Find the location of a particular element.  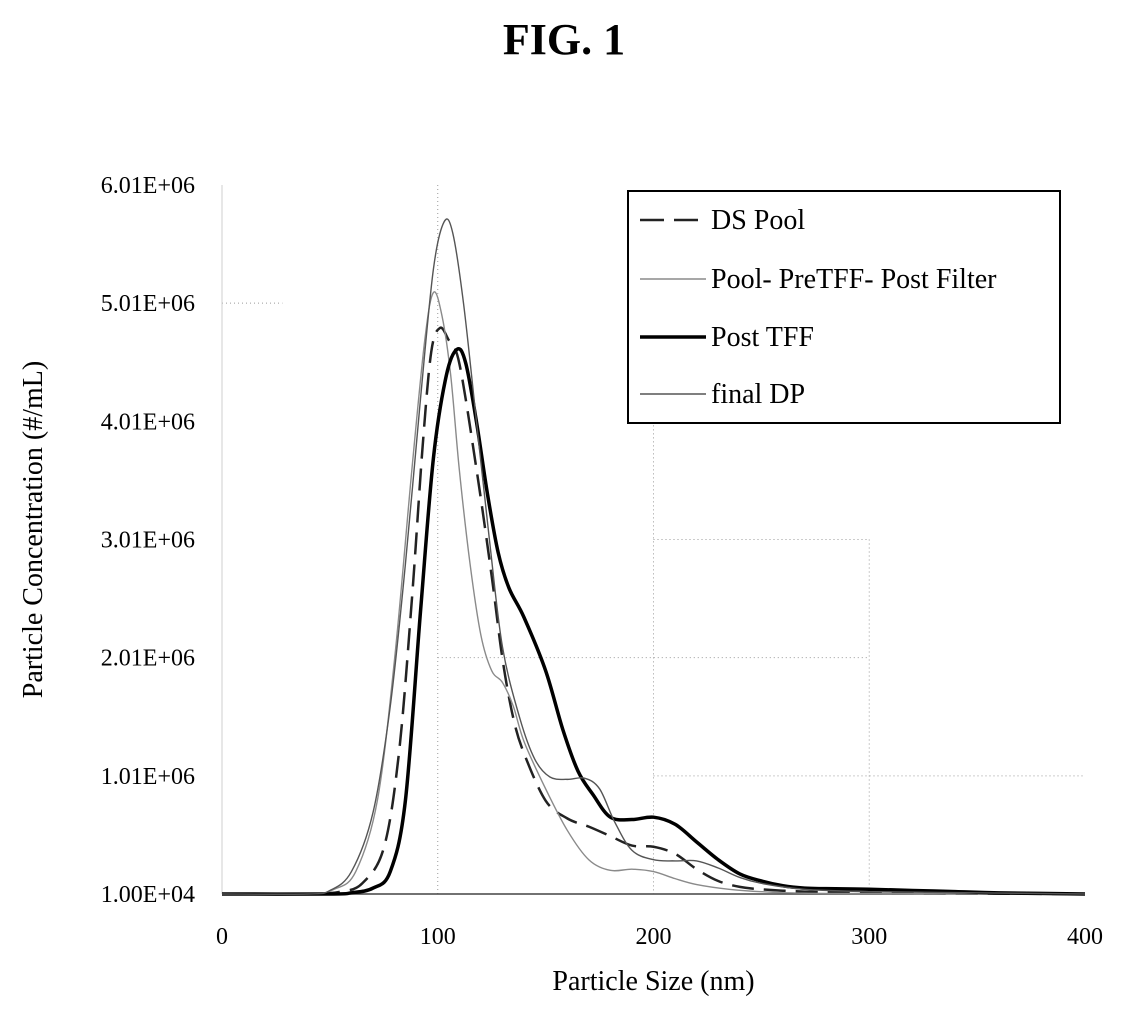

y-tick-label: 3.01E+06 is located at coordinates (148, 541).